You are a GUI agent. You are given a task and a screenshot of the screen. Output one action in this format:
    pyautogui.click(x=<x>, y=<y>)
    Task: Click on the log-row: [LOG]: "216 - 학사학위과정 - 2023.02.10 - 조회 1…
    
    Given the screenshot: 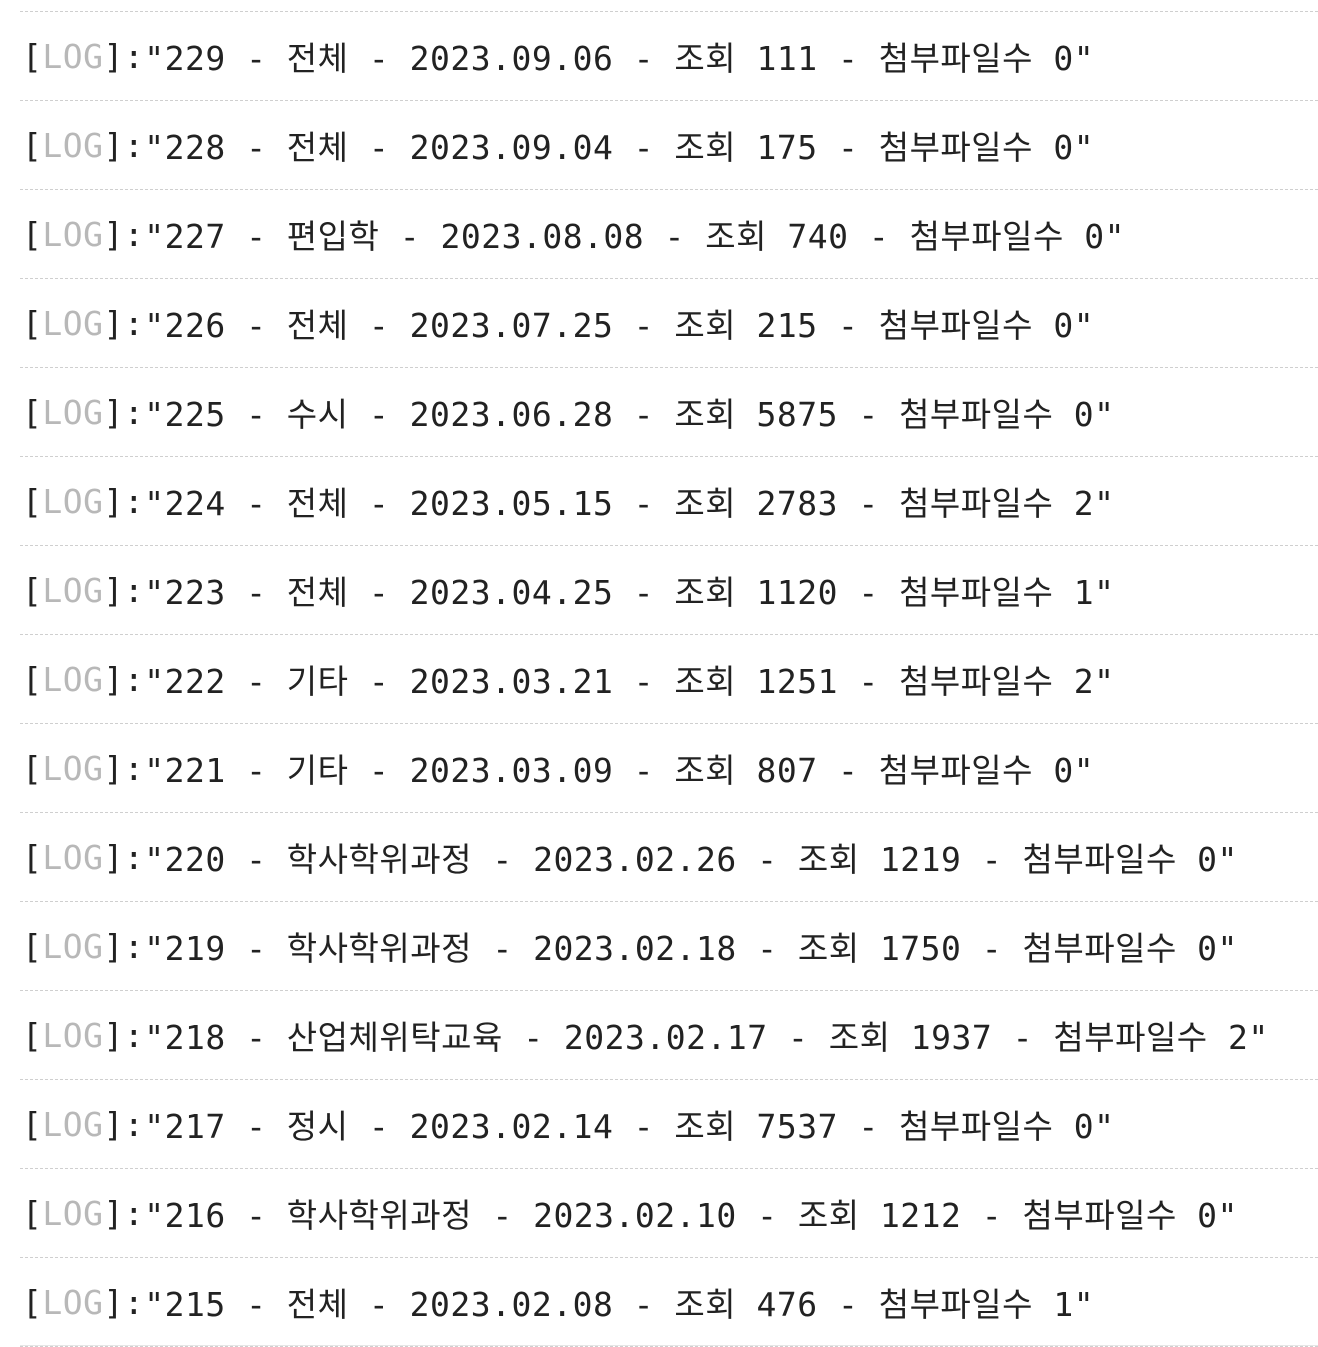 What is the action you would take?
    pyautogui.click(x=669, y=1213)
    